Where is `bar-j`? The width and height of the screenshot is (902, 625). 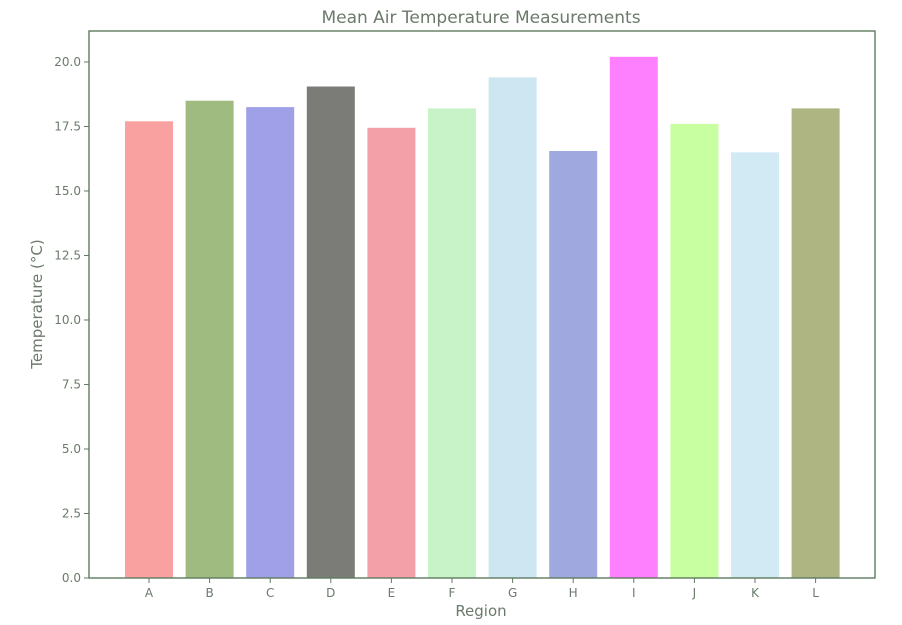 bar-j is located at coordinates (694, 351).